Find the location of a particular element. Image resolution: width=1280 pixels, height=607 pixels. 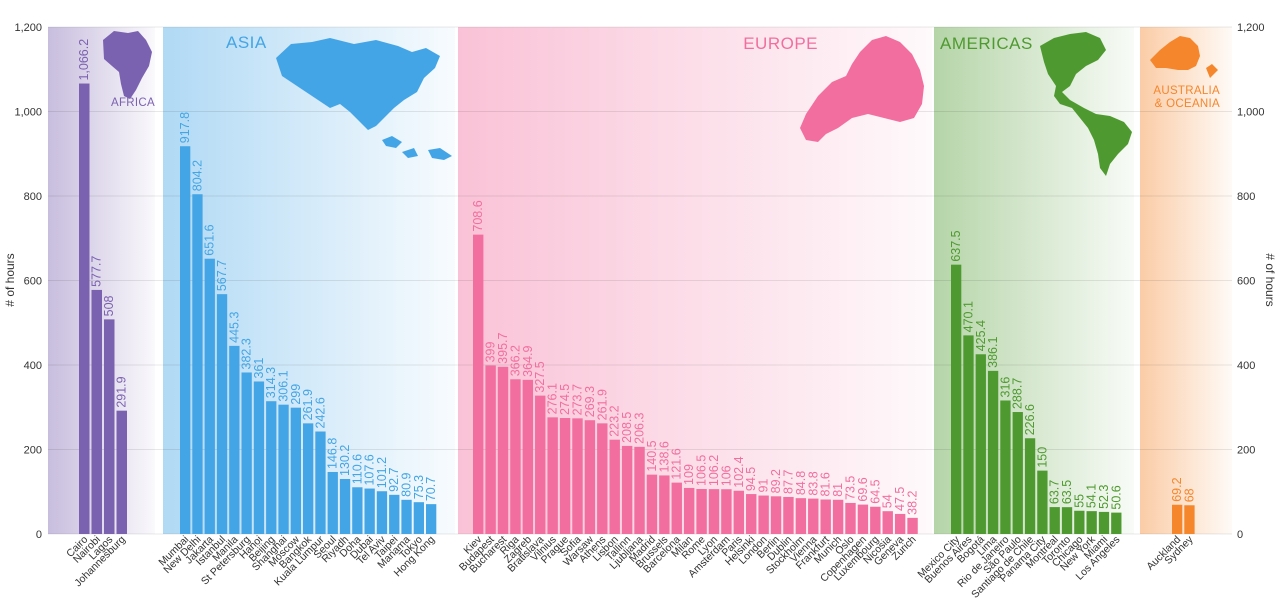

value-label: 470.1 is located at coordinates (968, 316).